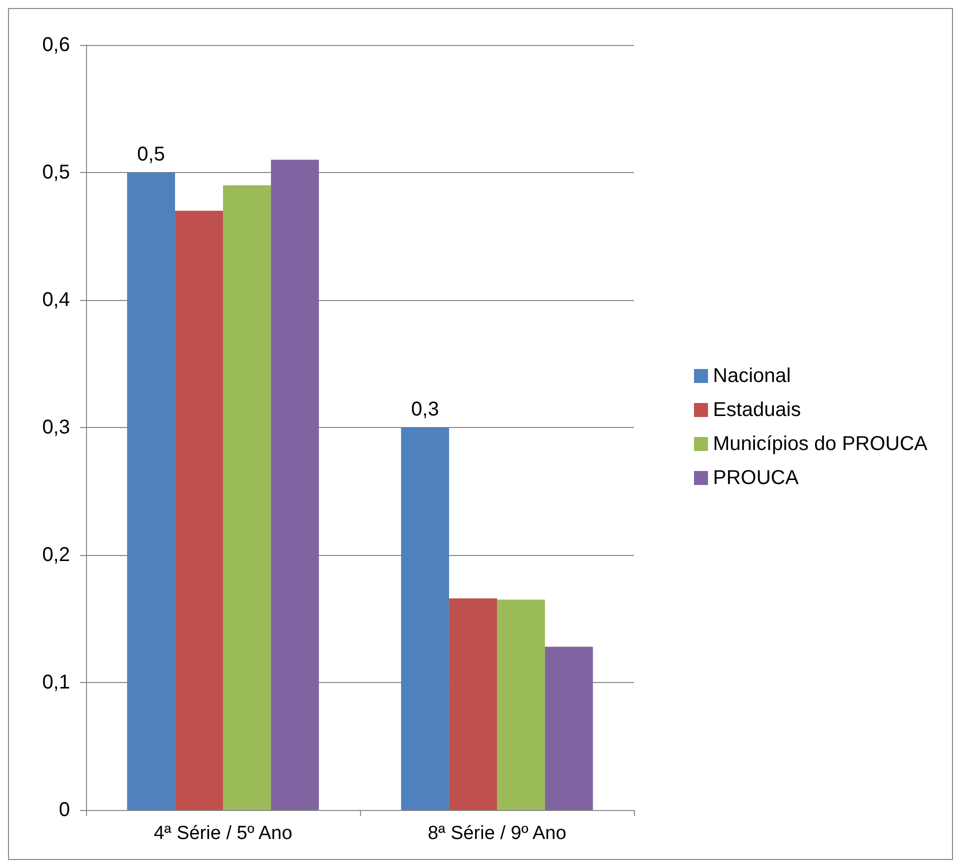 The image size is (961, 868). Describe the element at coordinates (64, 810) in the screenshot. I see `y-tick-label: 0` at that location.